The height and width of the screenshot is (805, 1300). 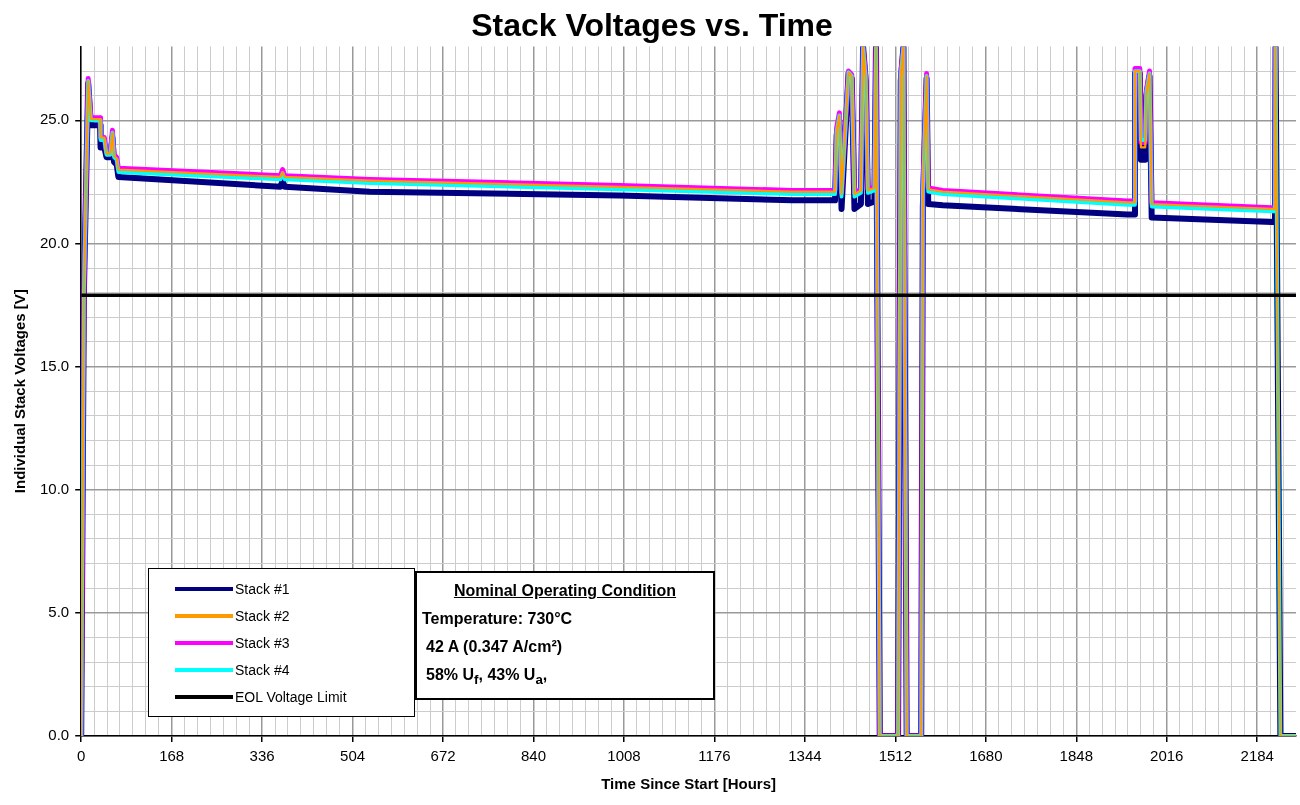 What do you see at coordinates (1257, 756) in the screenshot?
I see `x-tick-label: 2184` at bounding box center [1257, 756].